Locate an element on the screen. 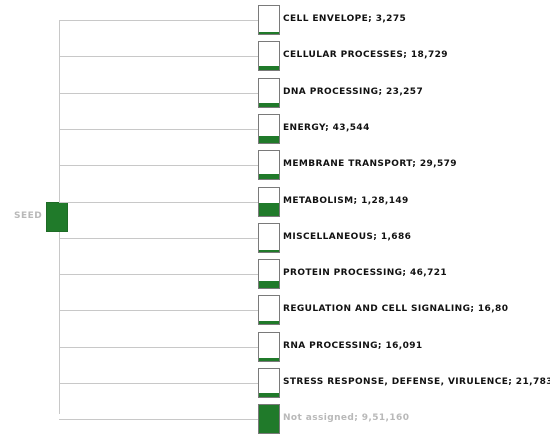 This screenshot has width=550, height=436. category-label: MEMBRANE TRANSPORT; 29,579 is located at coordinates (370, 164).